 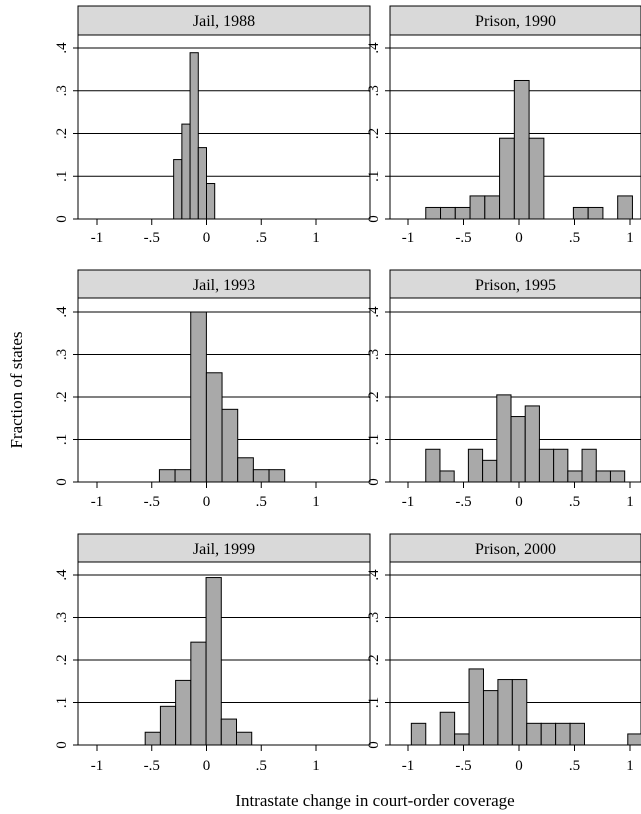 I want to click on panel-title: Prison, 1995, so click(x=515, y=285).